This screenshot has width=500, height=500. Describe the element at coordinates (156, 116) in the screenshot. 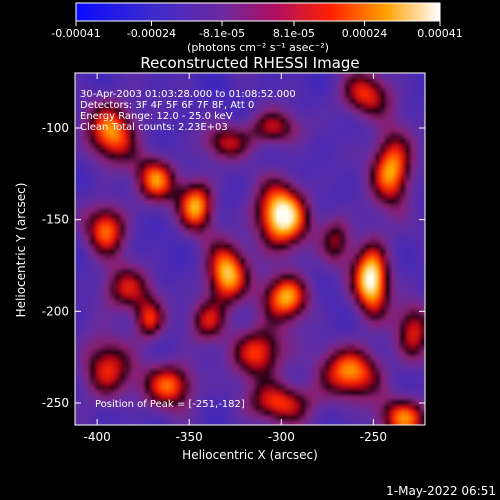

I see `annotation-energy: Energy Range: 12.0 - 25.0 keV` at that location.